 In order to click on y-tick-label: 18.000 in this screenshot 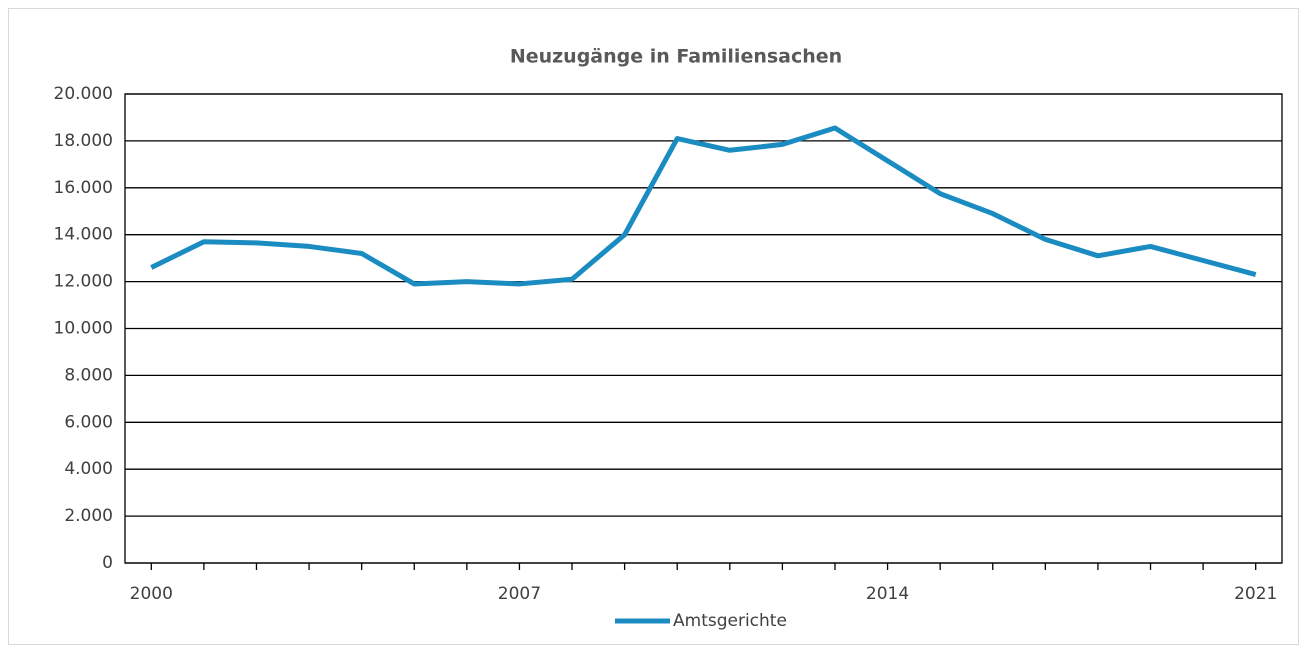, I will do `click(83, 141)`.